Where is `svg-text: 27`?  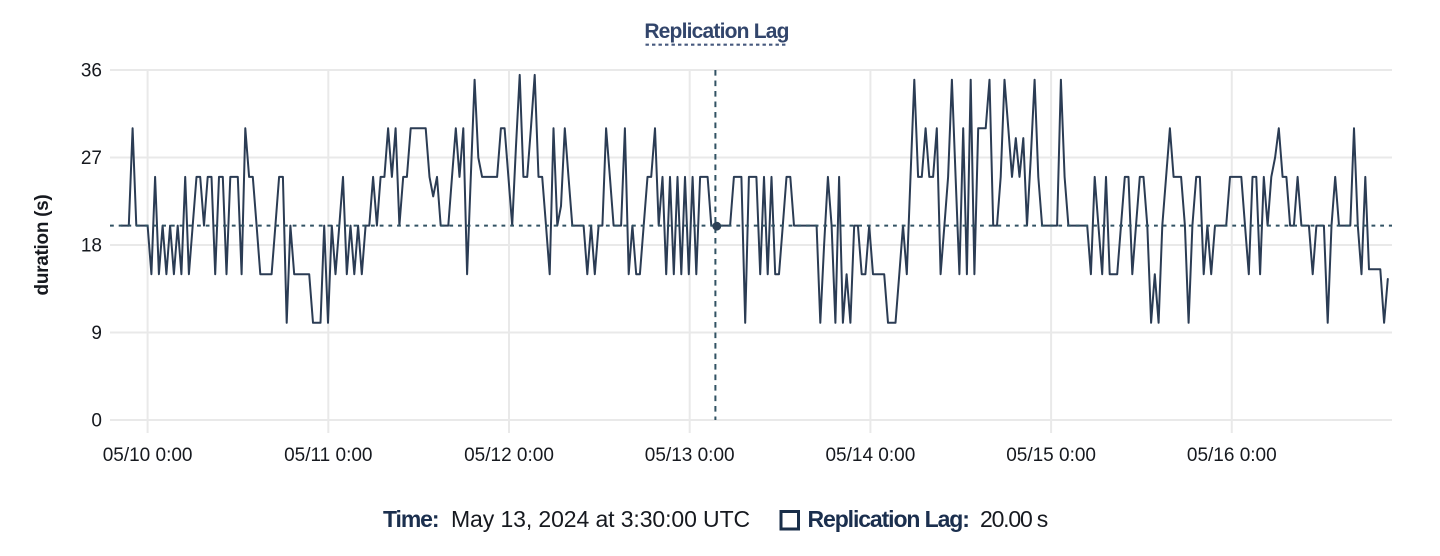 svg-text: 27 is located at coordinates (91, 158).